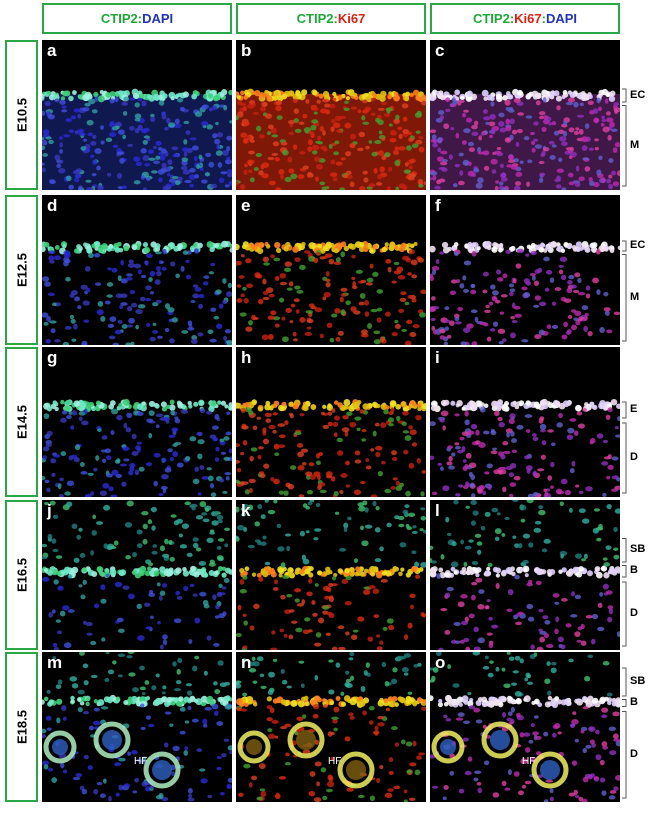  I want to click on bracket, so click(624, 550).